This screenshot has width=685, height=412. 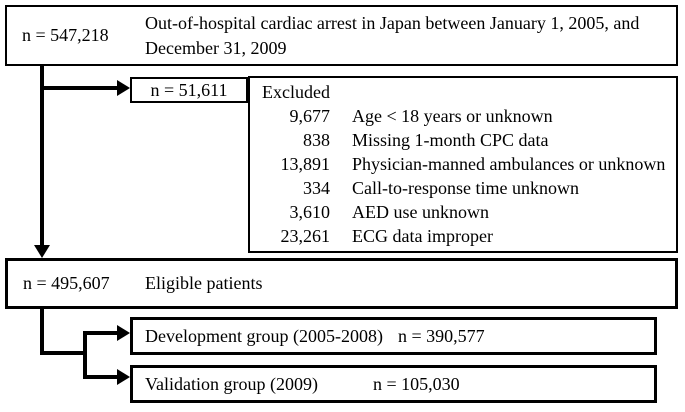 What do you see at coordinates (42, 156) in the screenshot?
I see `connector-top-to-eligible` at bounding box center [42, 156].